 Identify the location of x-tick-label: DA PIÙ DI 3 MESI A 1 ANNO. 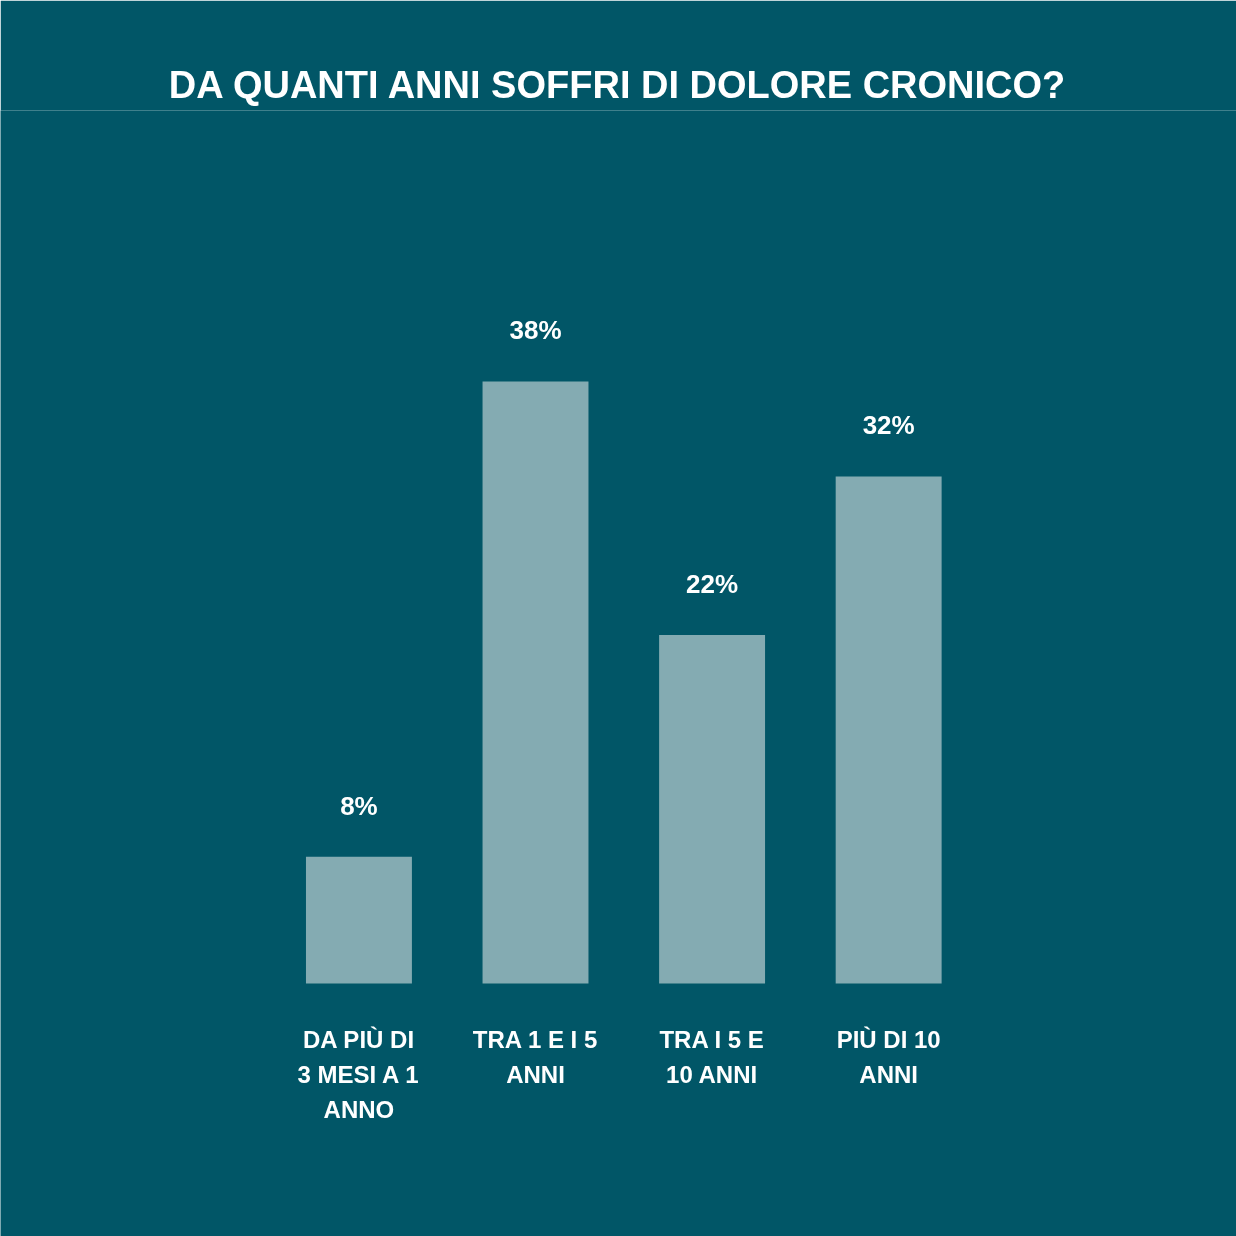
(358, 1074).